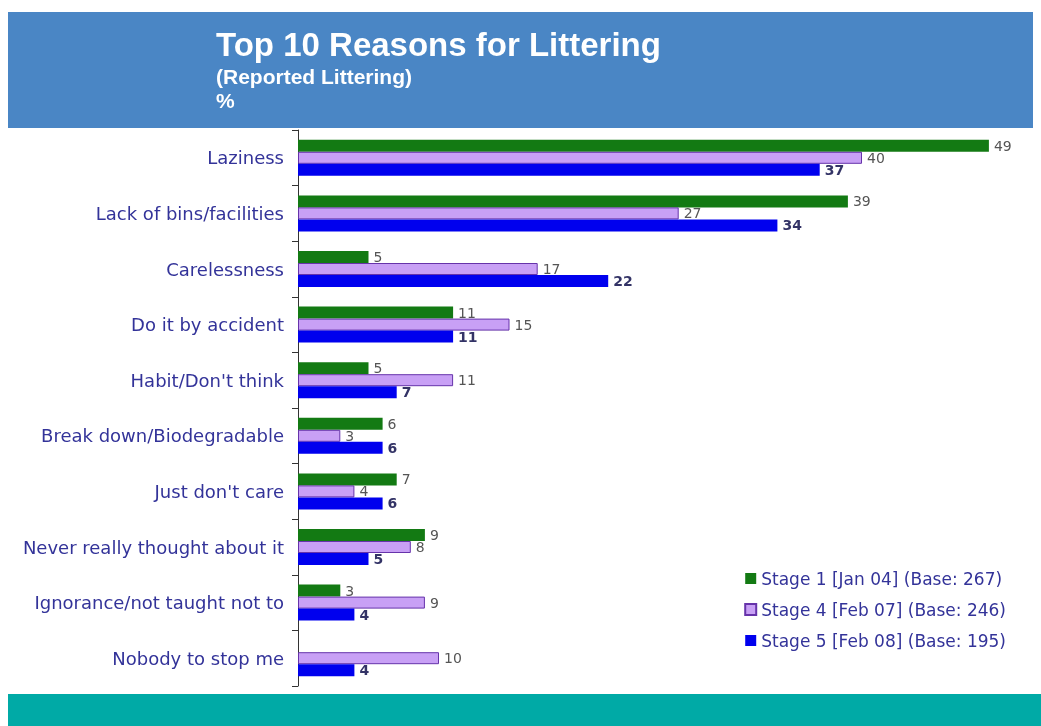  Describe the element at coordinates (453, 658) in the screenshot. I see `data-label: 10` at that location.